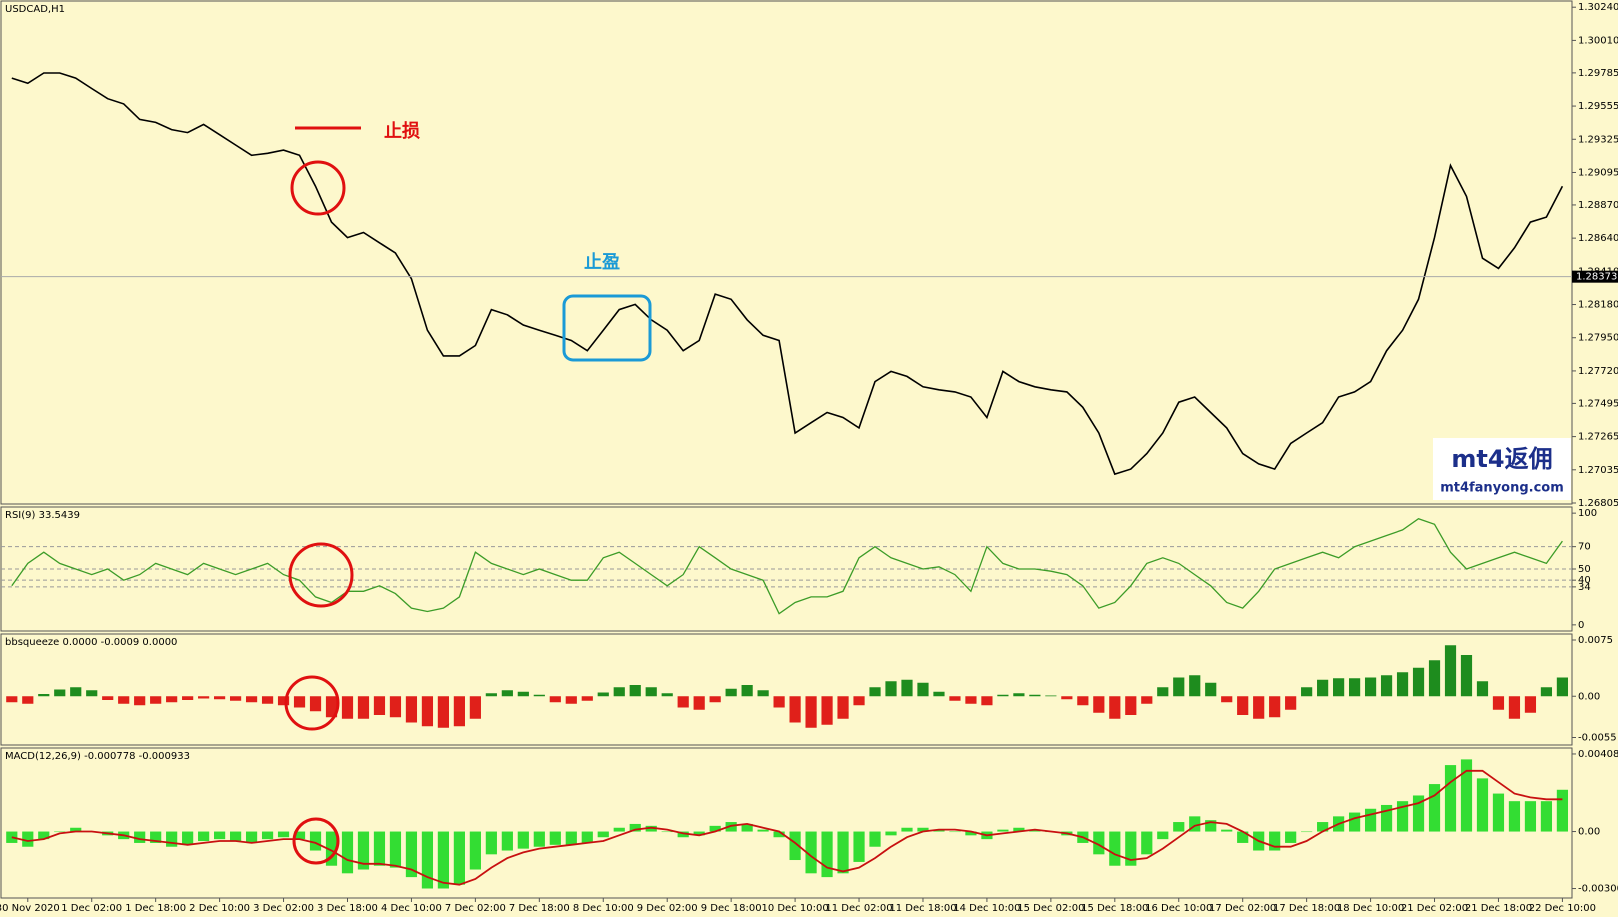 This screenshot has height=917, width=1618. I want to click on panel-title: MACD(12,26,9) -0.000778 -0.000933, so click(97, 756).